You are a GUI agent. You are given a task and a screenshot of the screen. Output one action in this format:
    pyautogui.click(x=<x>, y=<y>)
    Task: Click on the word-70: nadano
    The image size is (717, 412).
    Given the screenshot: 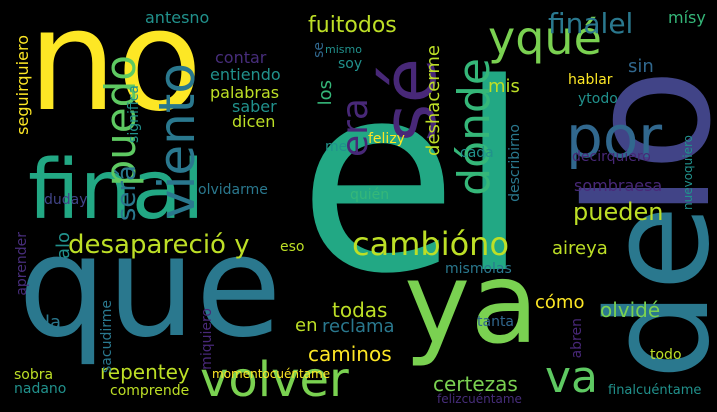 What is the action you would take?
    pyautogui.click(x=40, y=389)
    